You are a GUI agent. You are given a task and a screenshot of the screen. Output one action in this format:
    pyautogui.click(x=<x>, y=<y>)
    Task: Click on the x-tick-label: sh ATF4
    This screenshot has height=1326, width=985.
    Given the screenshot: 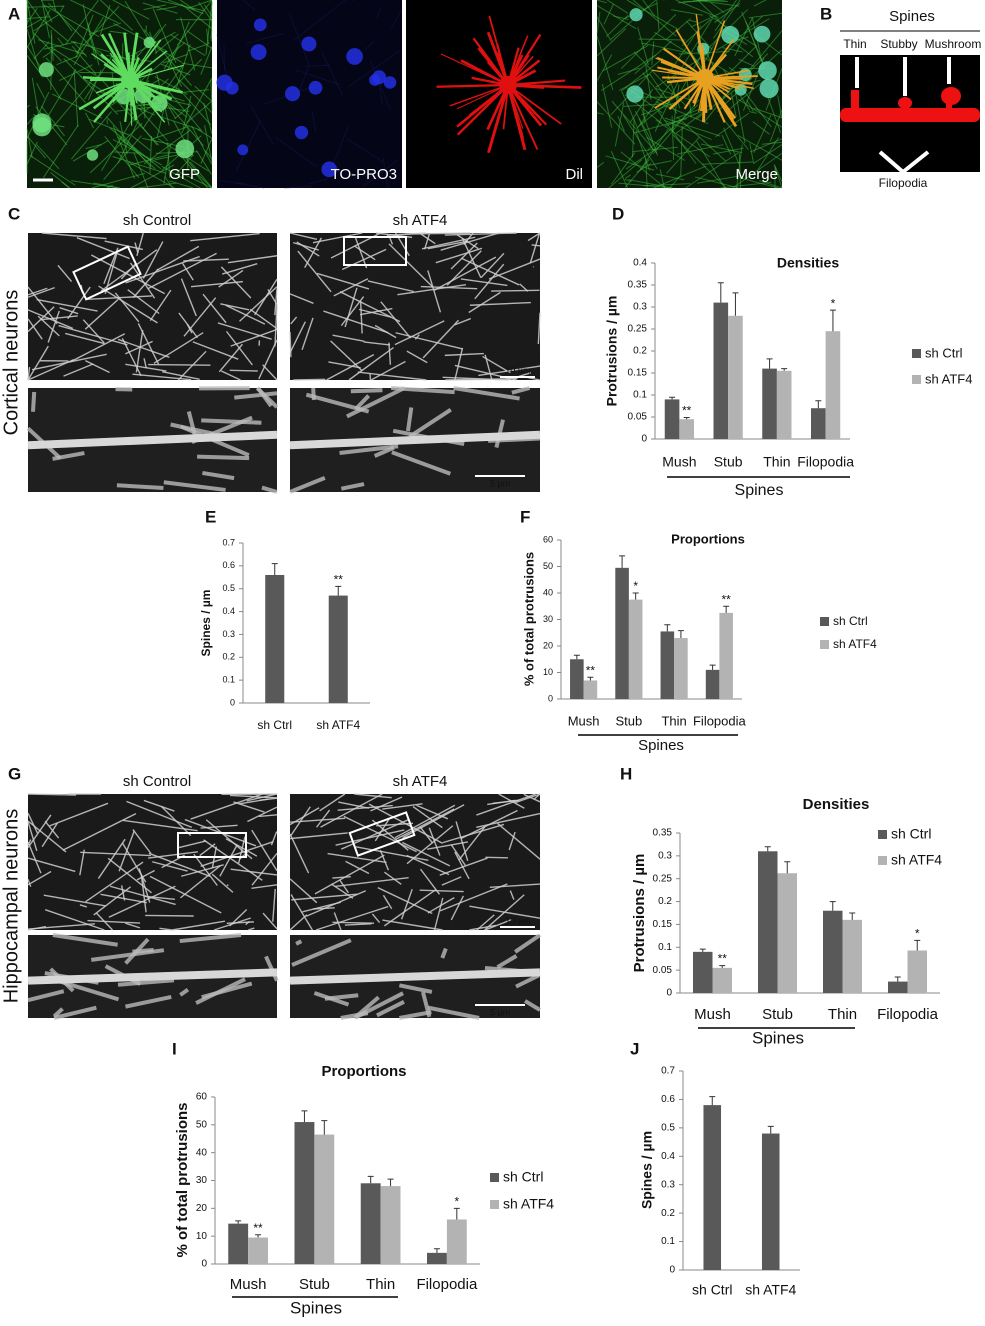 What is the action you would take?
    pyautogui.click(x=338, y=725)
    